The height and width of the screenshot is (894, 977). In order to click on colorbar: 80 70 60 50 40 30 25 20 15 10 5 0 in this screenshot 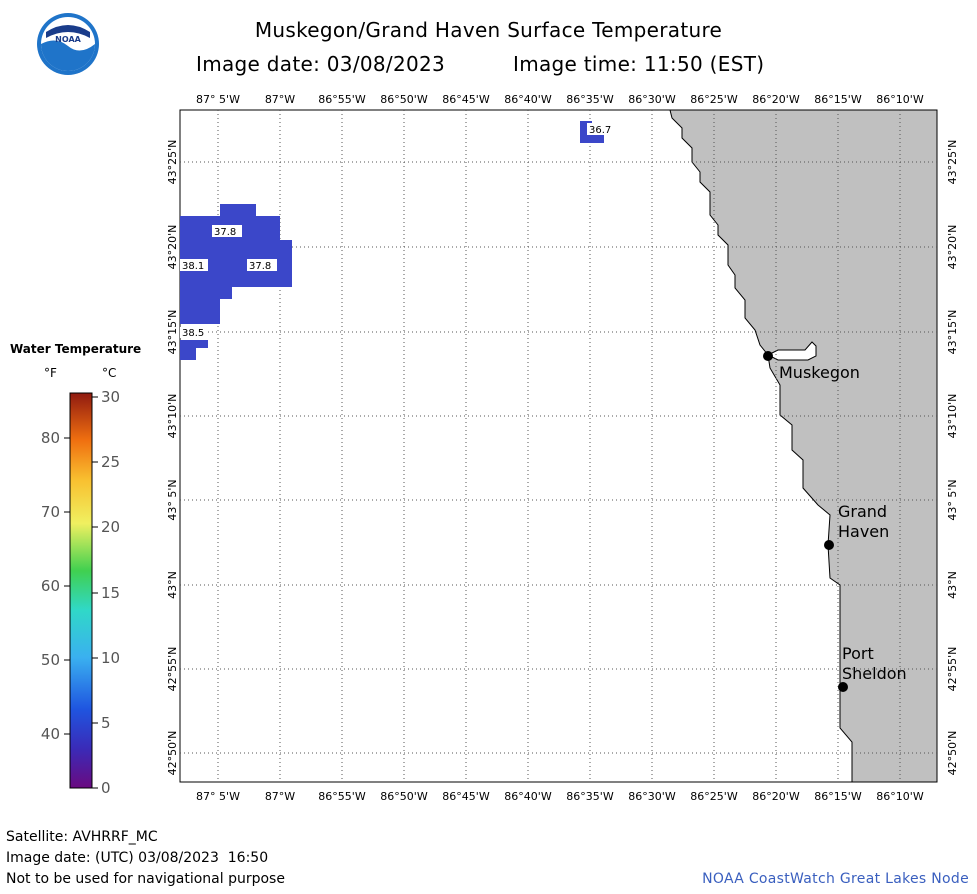, I will do `click(80, 592)`.